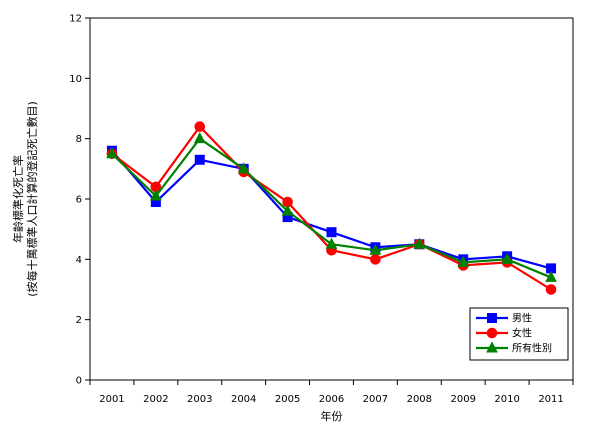  I want to click on x-tick-label: 2010, so click(506, 399).